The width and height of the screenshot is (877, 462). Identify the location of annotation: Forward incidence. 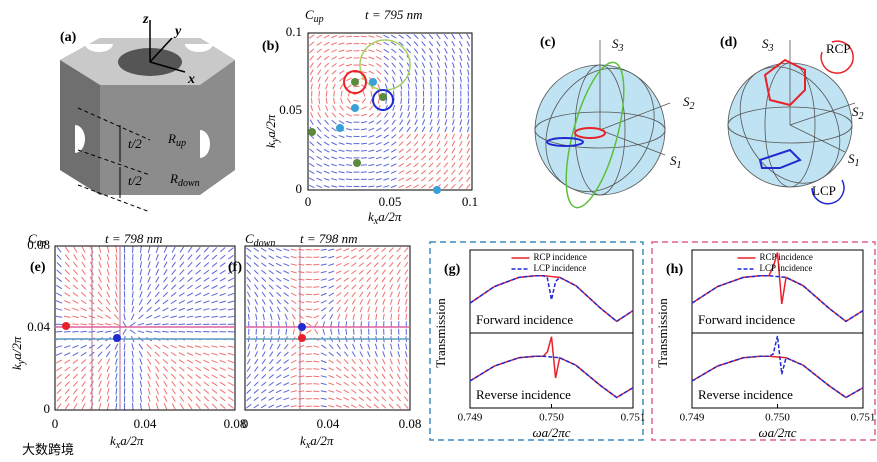
(746, 319).